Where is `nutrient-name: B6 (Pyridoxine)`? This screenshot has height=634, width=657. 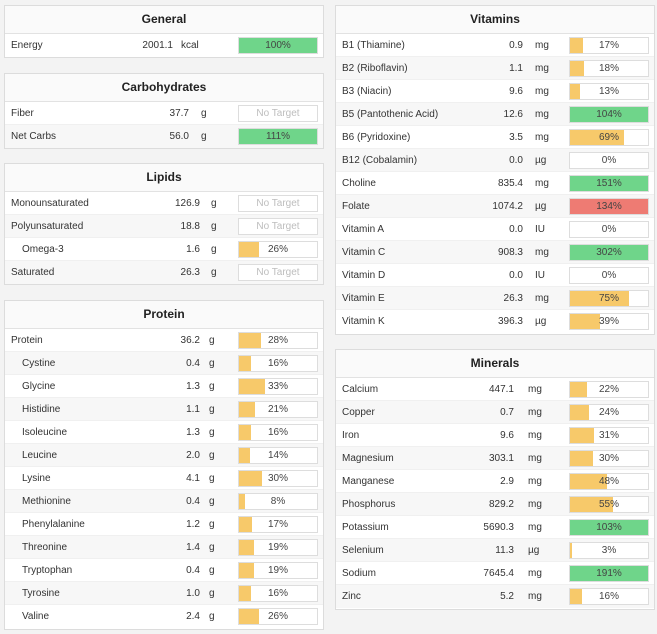
nutrient-name: B6 (Pyridoxine) is located at coordinates (376, 137).